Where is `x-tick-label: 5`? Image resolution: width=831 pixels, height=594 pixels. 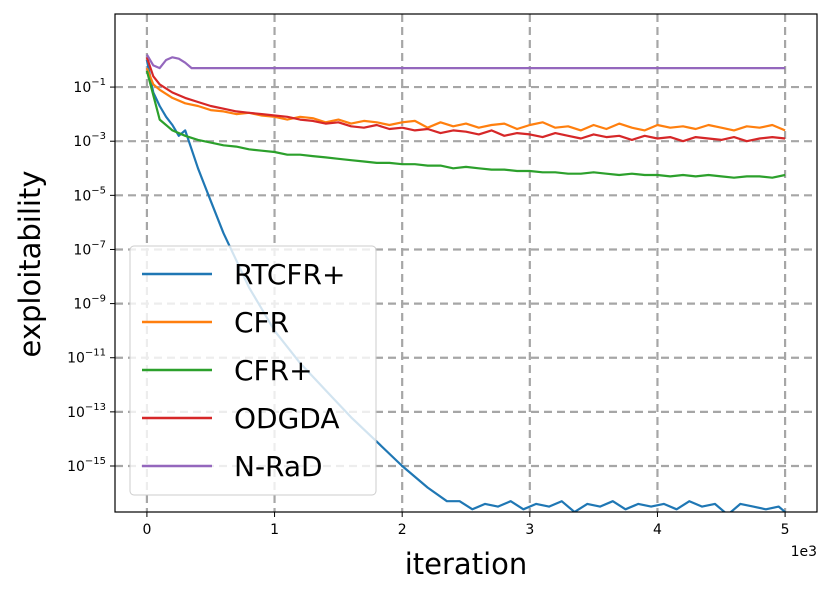 x-tick-label: 5 is located at coordinates (785, 530).